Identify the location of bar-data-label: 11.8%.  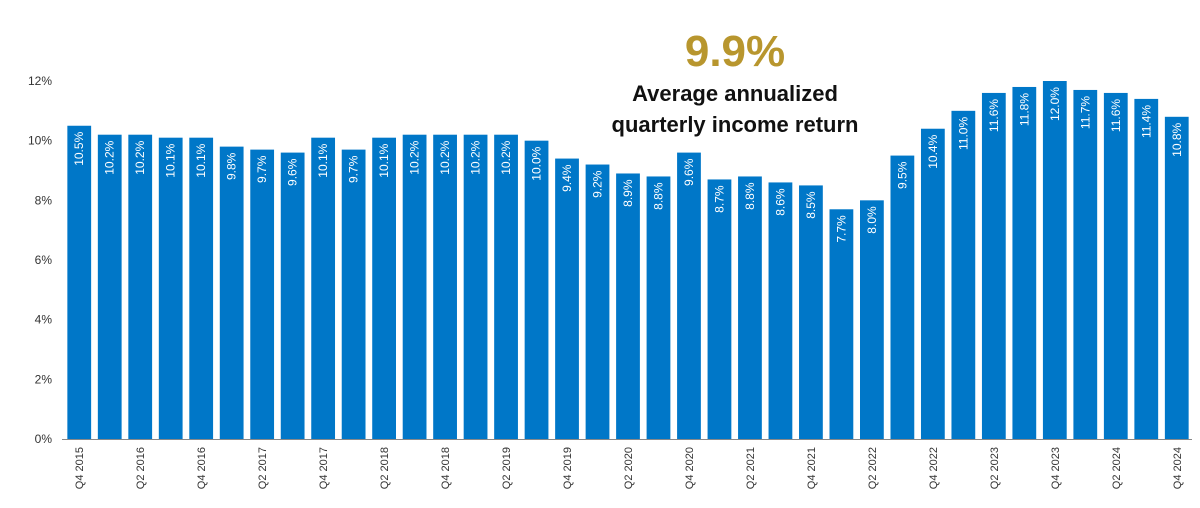
(1024, 109).